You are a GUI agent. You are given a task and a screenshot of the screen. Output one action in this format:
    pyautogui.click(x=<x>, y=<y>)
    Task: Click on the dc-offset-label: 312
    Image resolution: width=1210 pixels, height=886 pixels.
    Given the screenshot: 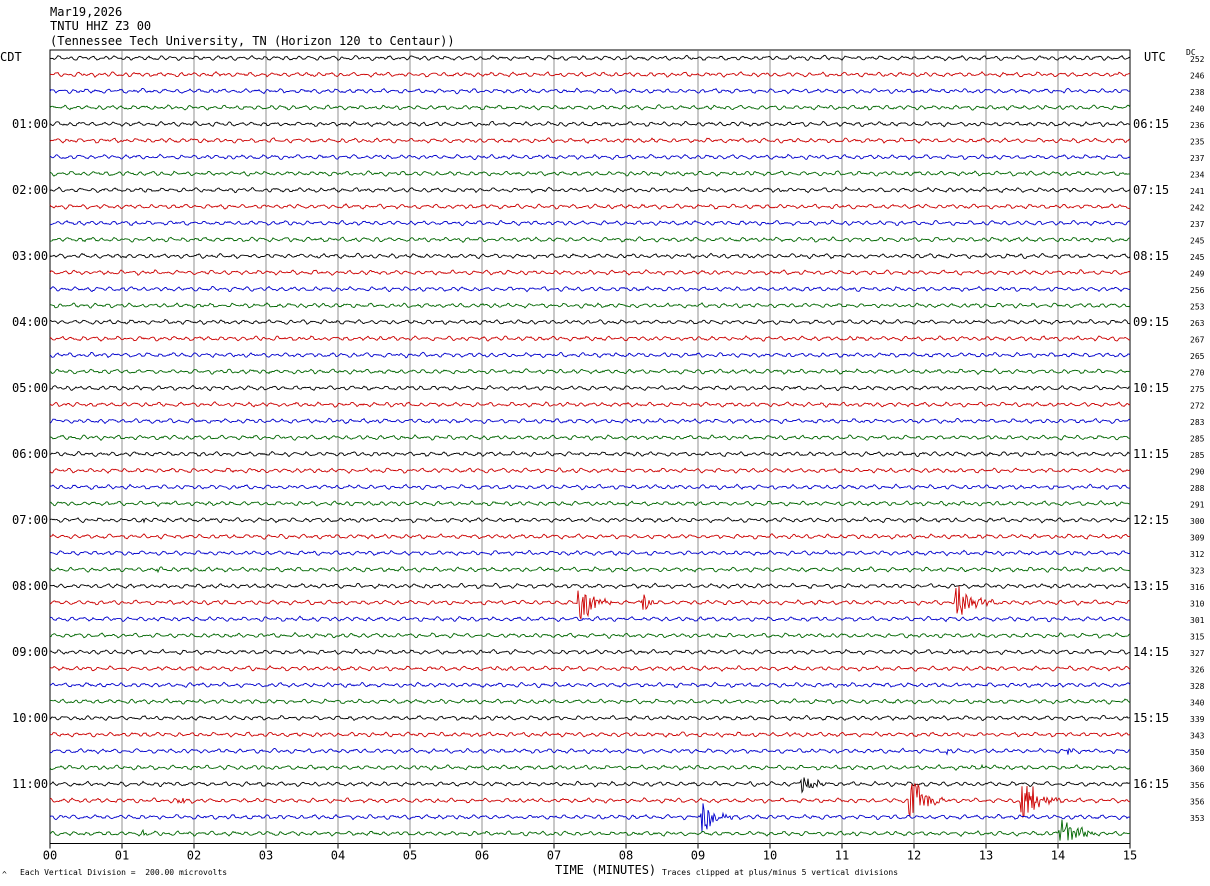 What is the action you would take?
    pyautogui.click(x=1197, y=554)
    